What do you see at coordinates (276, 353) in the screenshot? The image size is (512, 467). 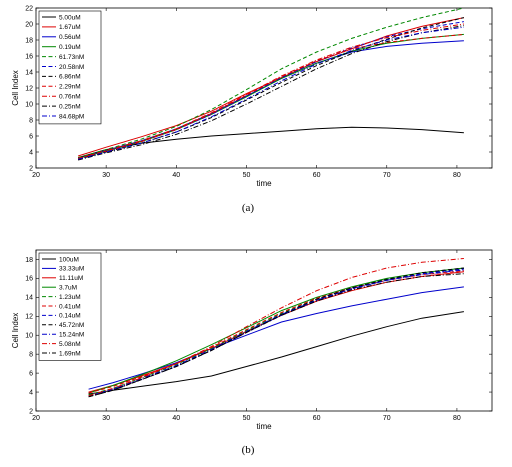 I see `series-line-100uM` at bounding box center [276, 353].